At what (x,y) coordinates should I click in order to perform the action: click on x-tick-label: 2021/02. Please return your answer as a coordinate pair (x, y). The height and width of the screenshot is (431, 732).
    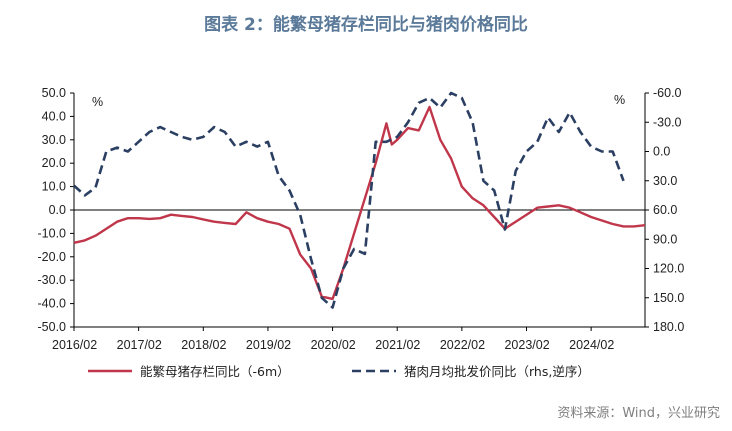
    Looking at the image, I should click on (397, 345).